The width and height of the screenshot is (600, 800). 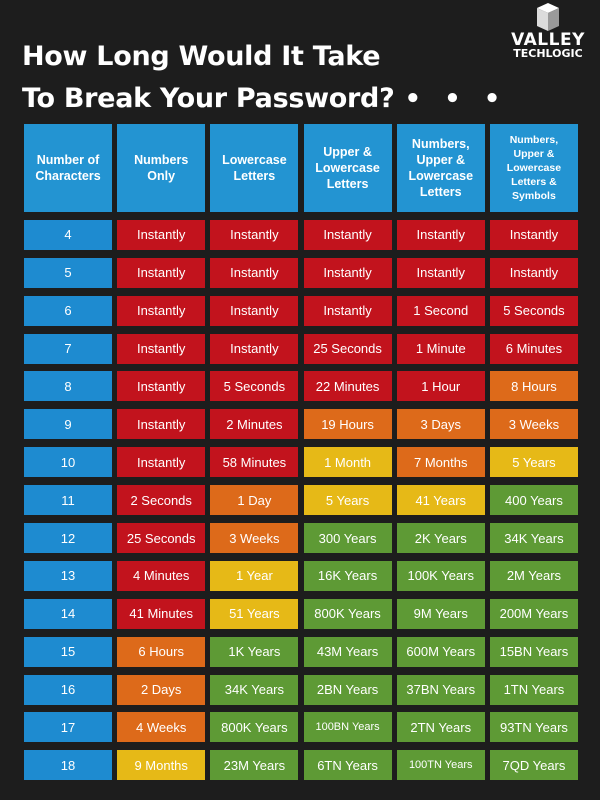 I want to click on crack-time-cell: 16K Years, so click(x=347, y=575).